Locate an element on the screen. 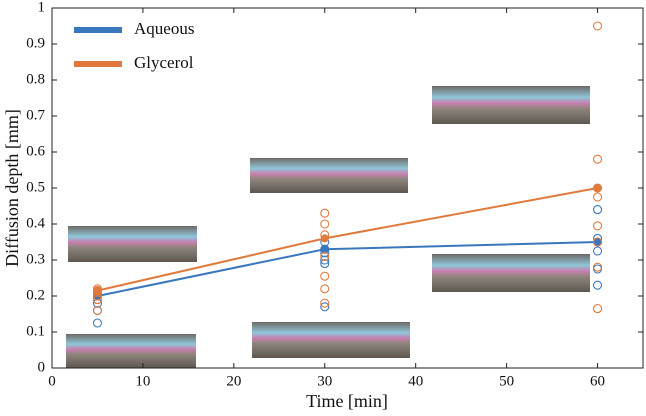  y-tick-label: 0.1 is located at coordinates (35, 331).